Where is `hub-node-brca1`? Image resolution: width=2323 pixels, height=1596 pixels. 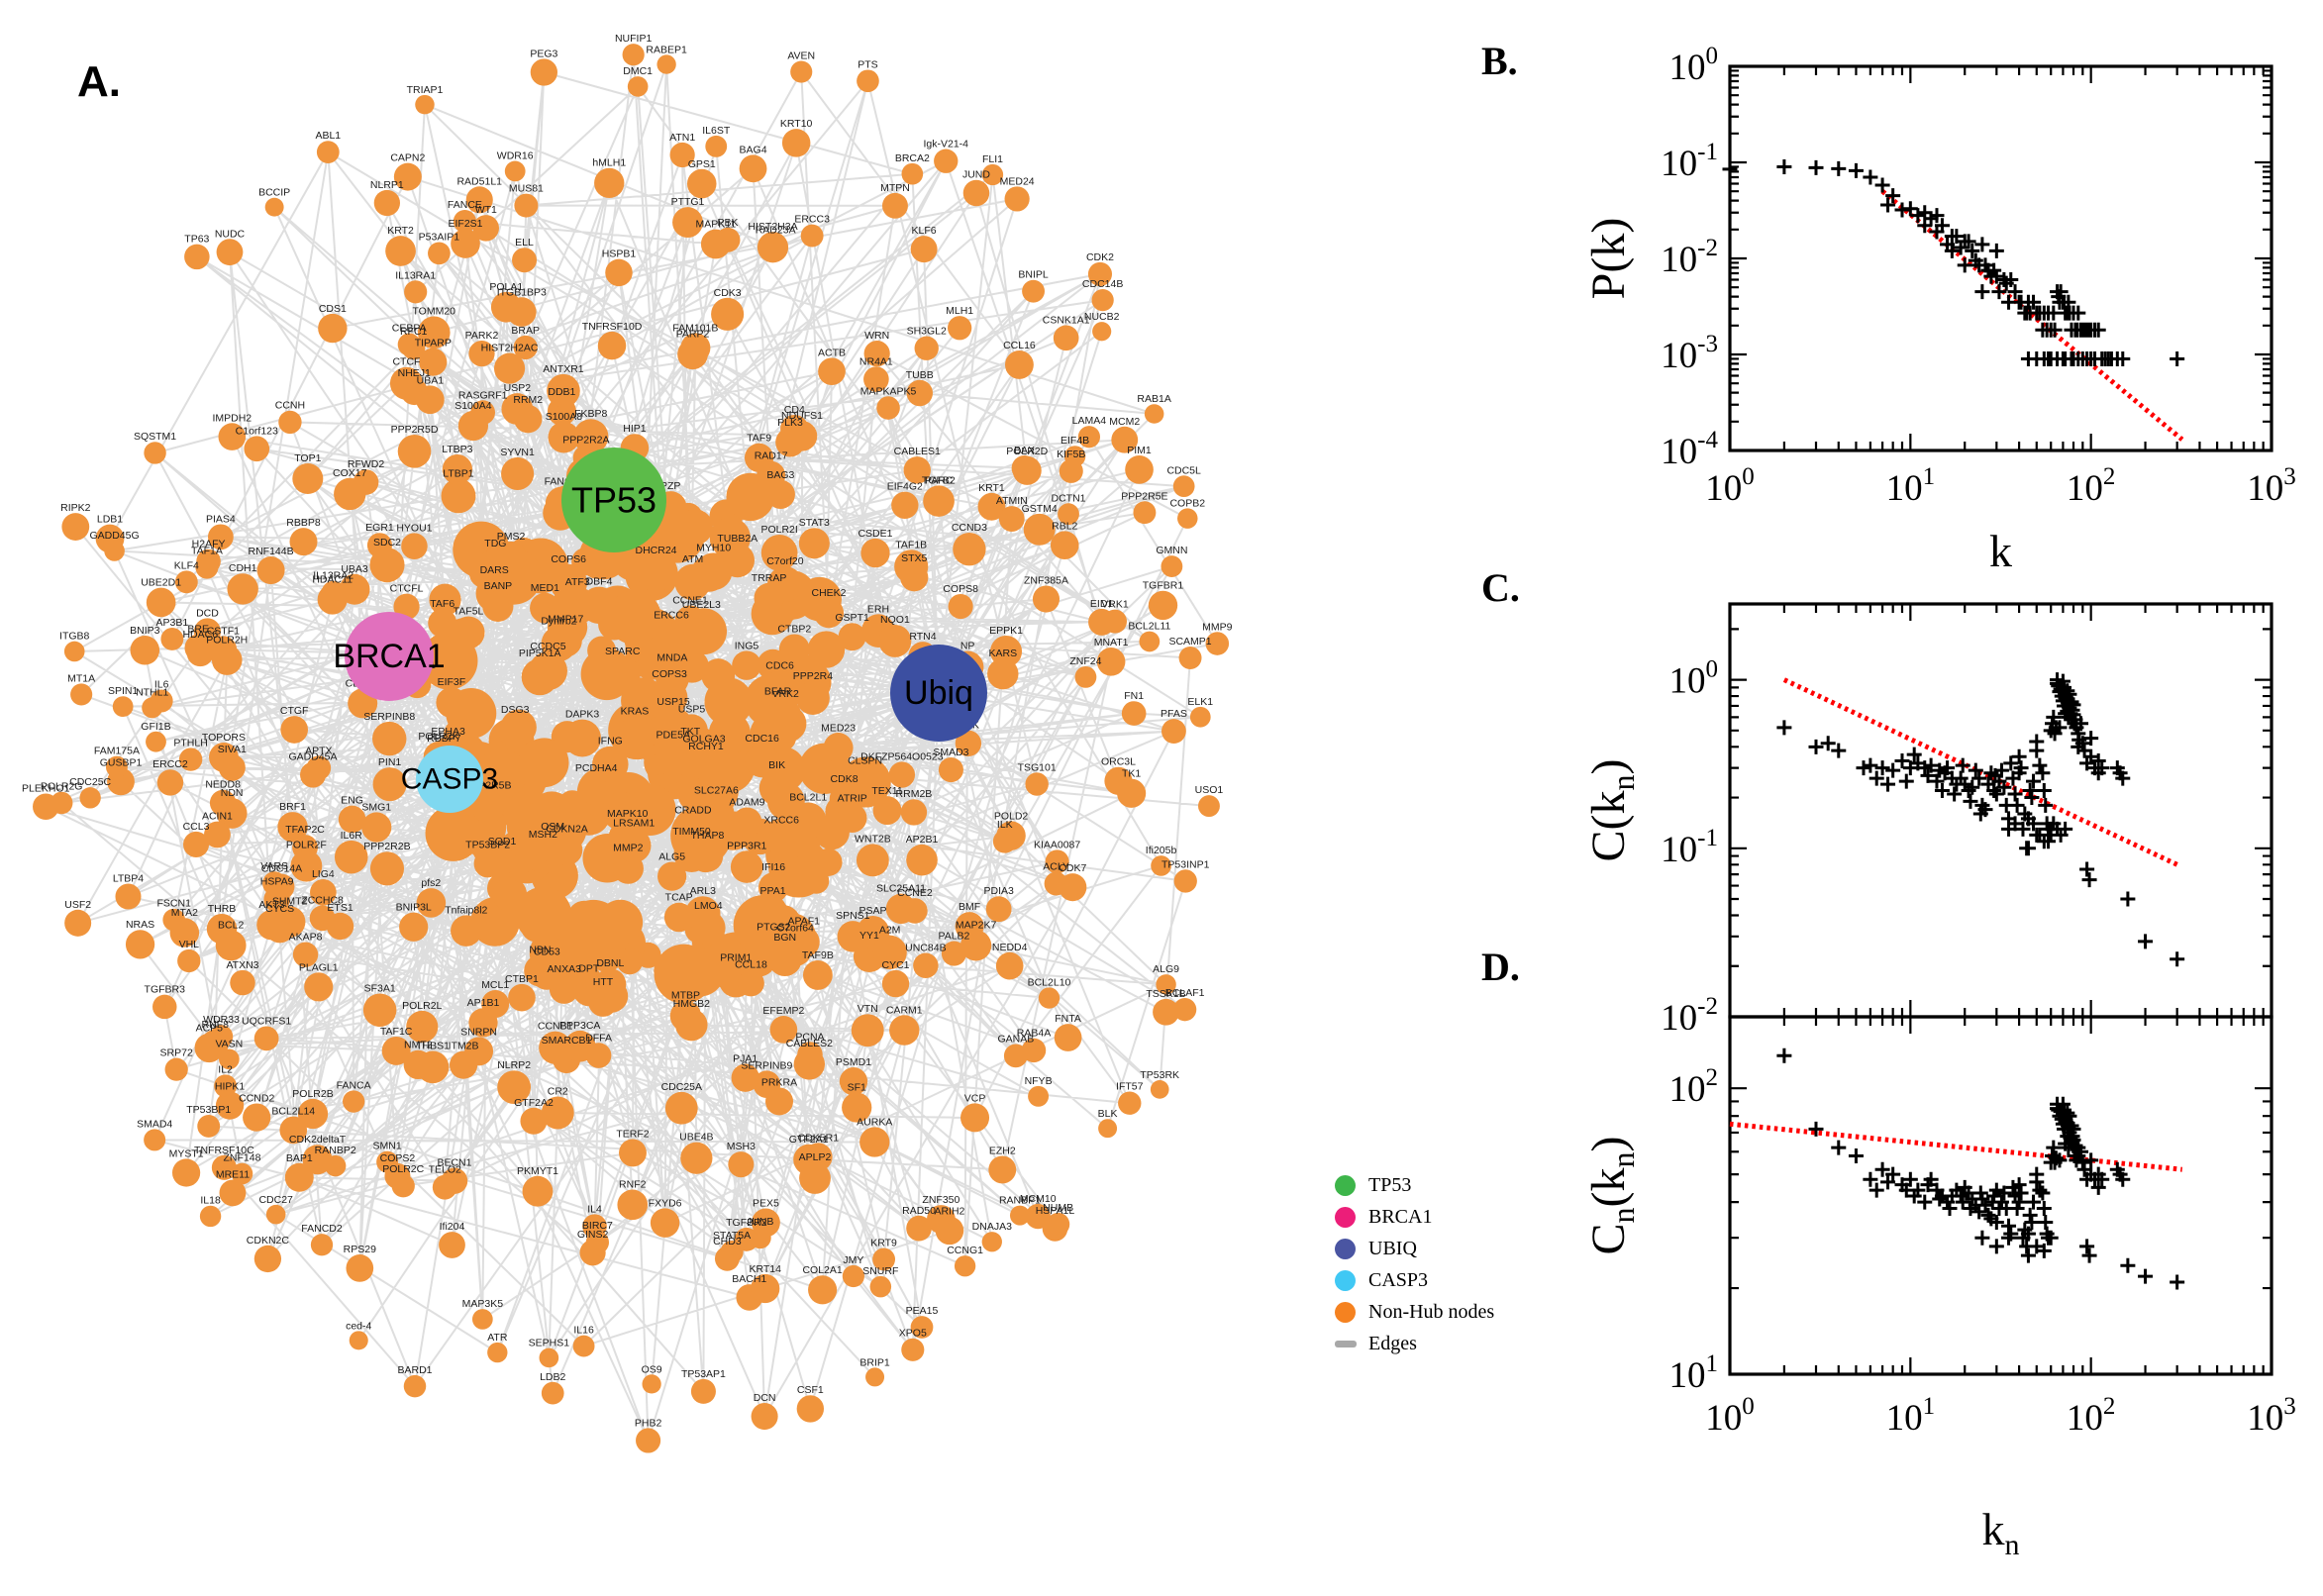
hub-node-brca1 is located at coordinates (389, 656).